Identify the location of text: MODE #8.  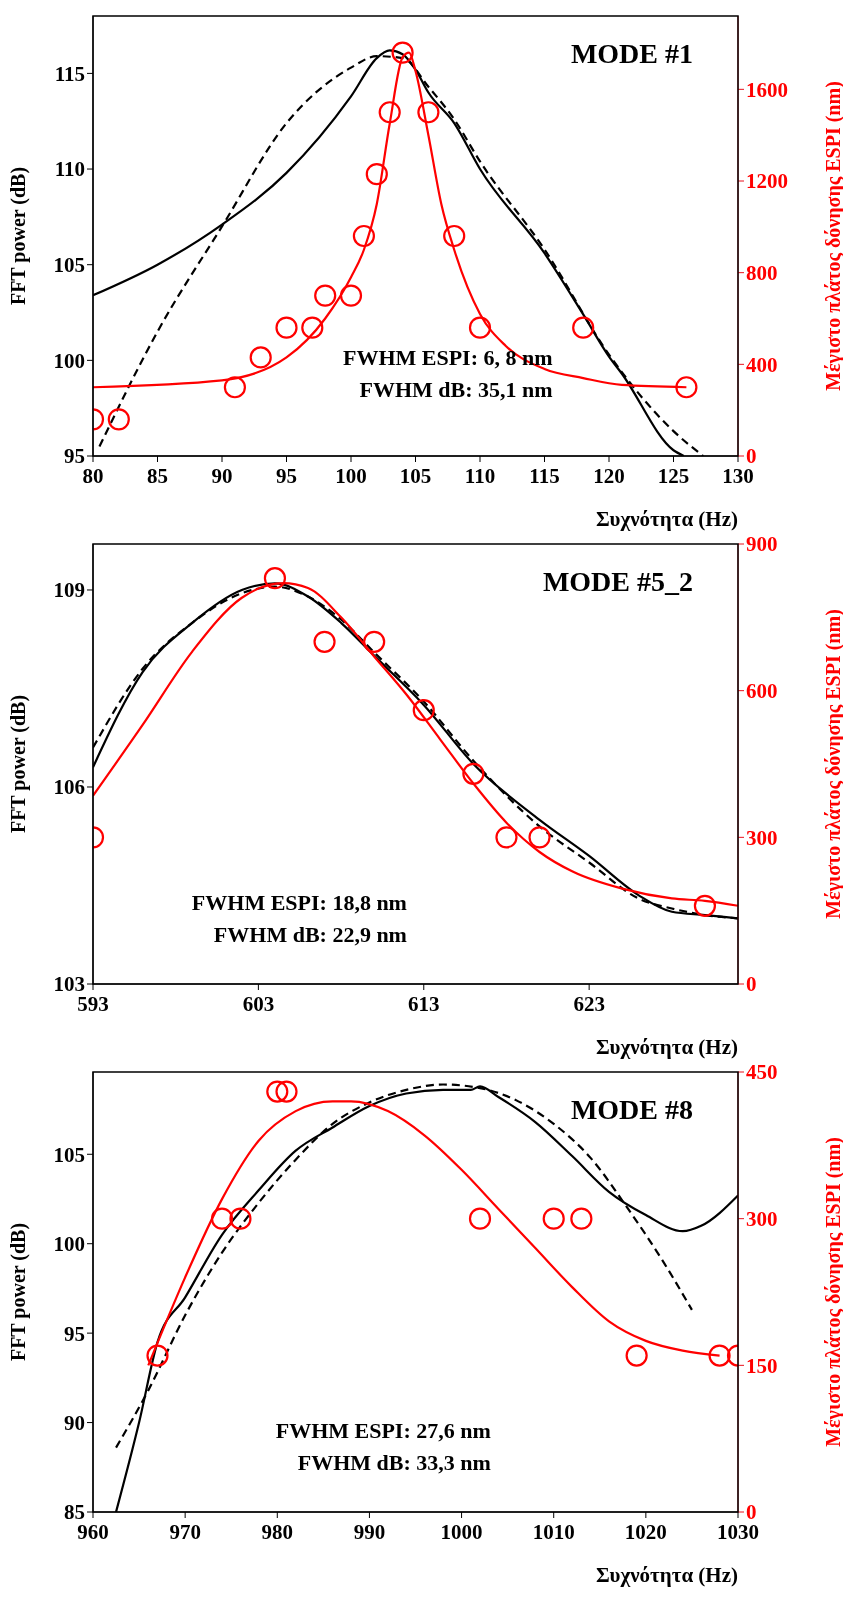
(631, 1110).